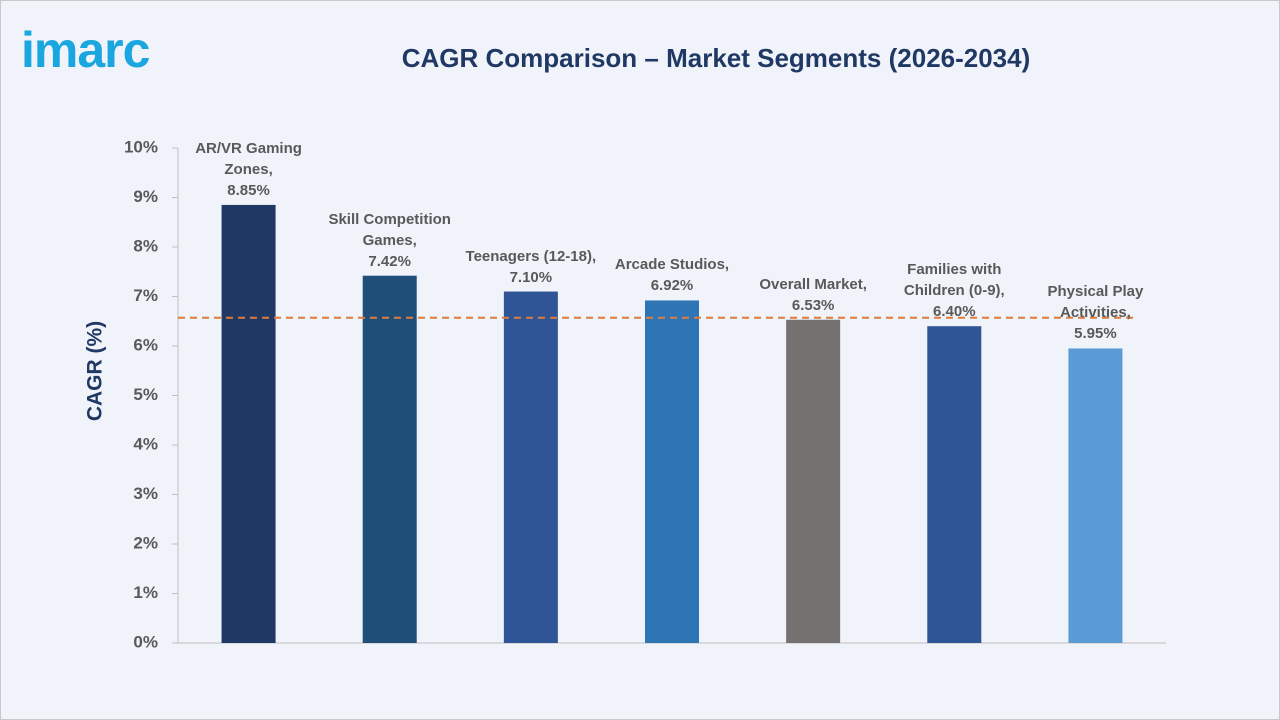 Image resolution: width=1280 pixels, height=720 pixels. Describe the element at coordinates (531, 277) in the screenshot. I see `value-label: 7.10%` at that location.